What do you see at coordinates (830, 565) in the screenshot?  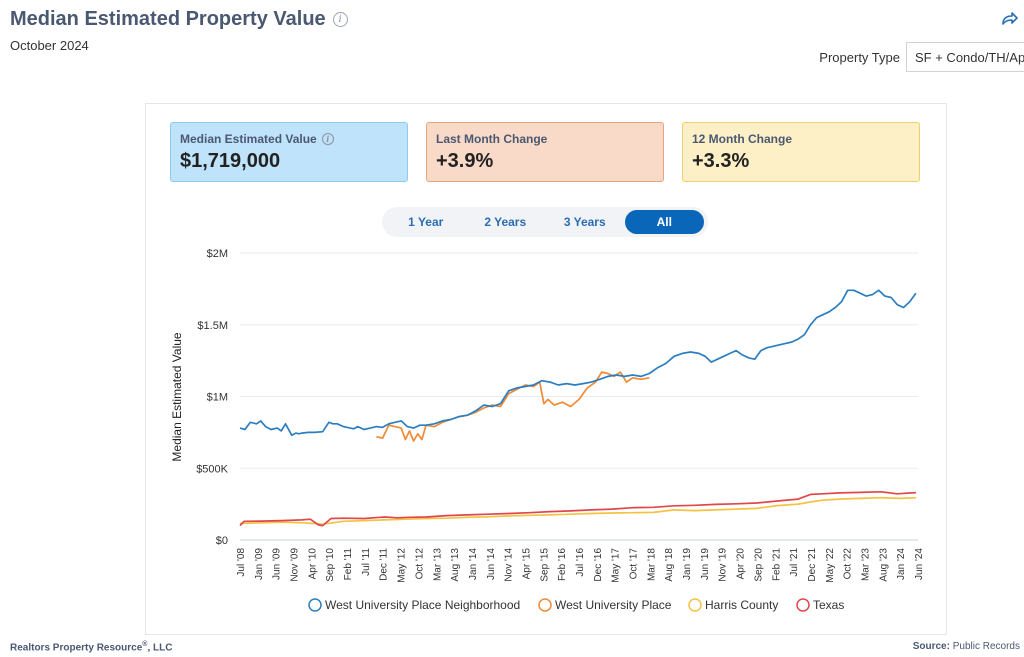 I see `x-tick-label: May '22` at bounding box center [830, 565].